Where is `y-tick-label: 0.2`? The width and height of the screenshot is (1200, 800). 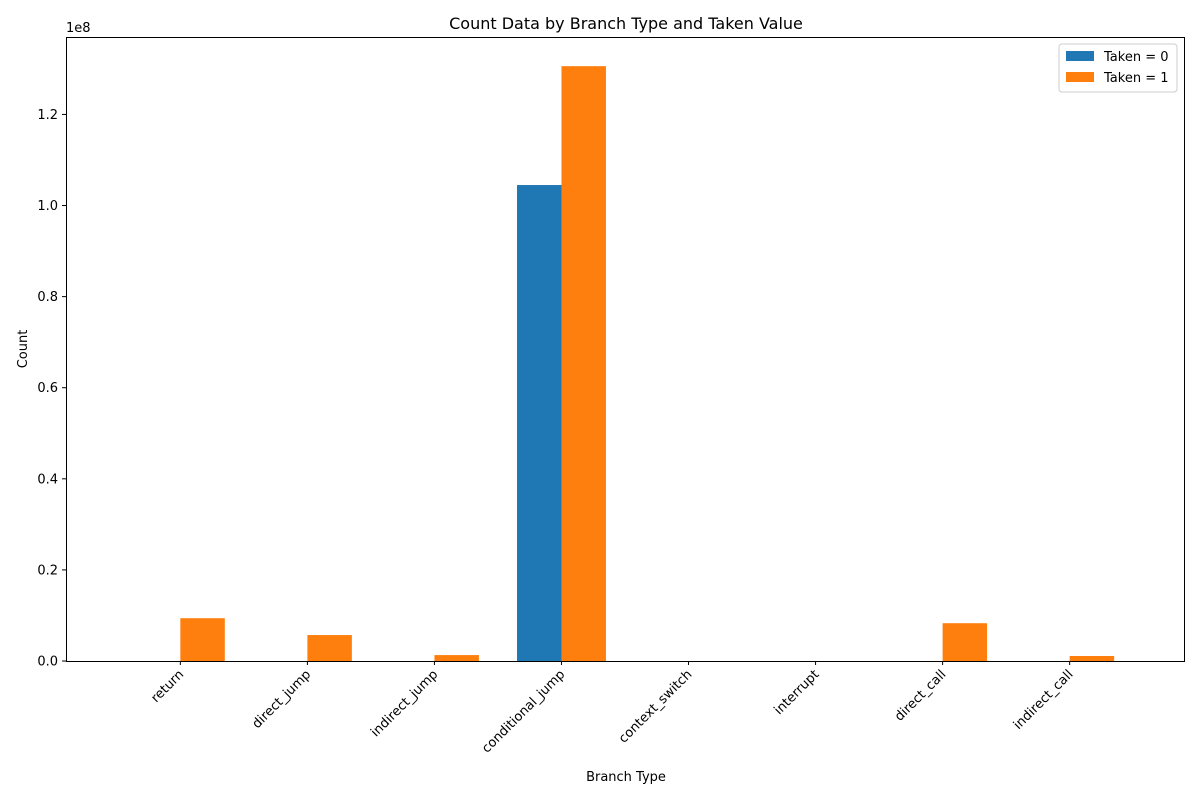
y-tick-label: 0.2 is located at coordinates (47, 570).